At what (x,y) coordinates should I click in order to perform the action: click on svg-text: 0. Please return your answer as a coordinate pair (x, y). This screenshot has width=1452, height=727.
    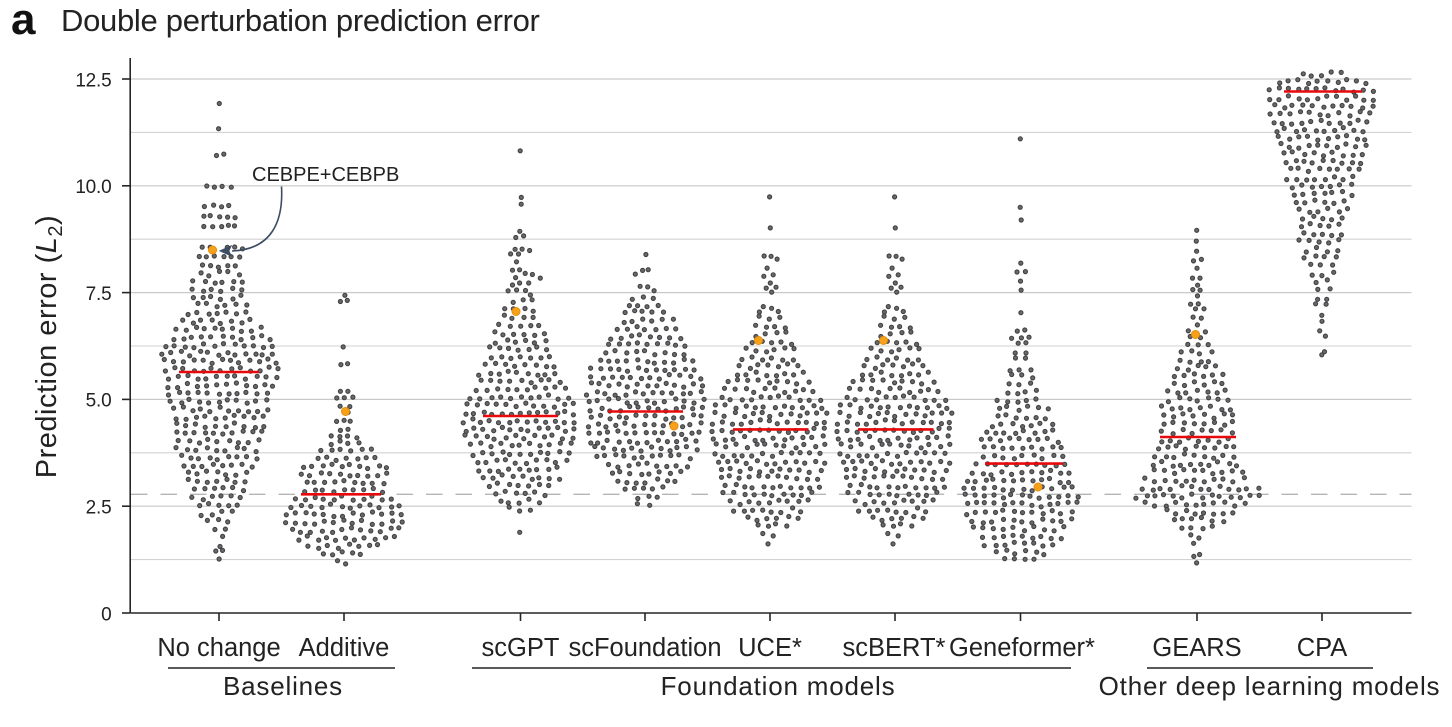
    Looking at the image, I should click on (106, 614).